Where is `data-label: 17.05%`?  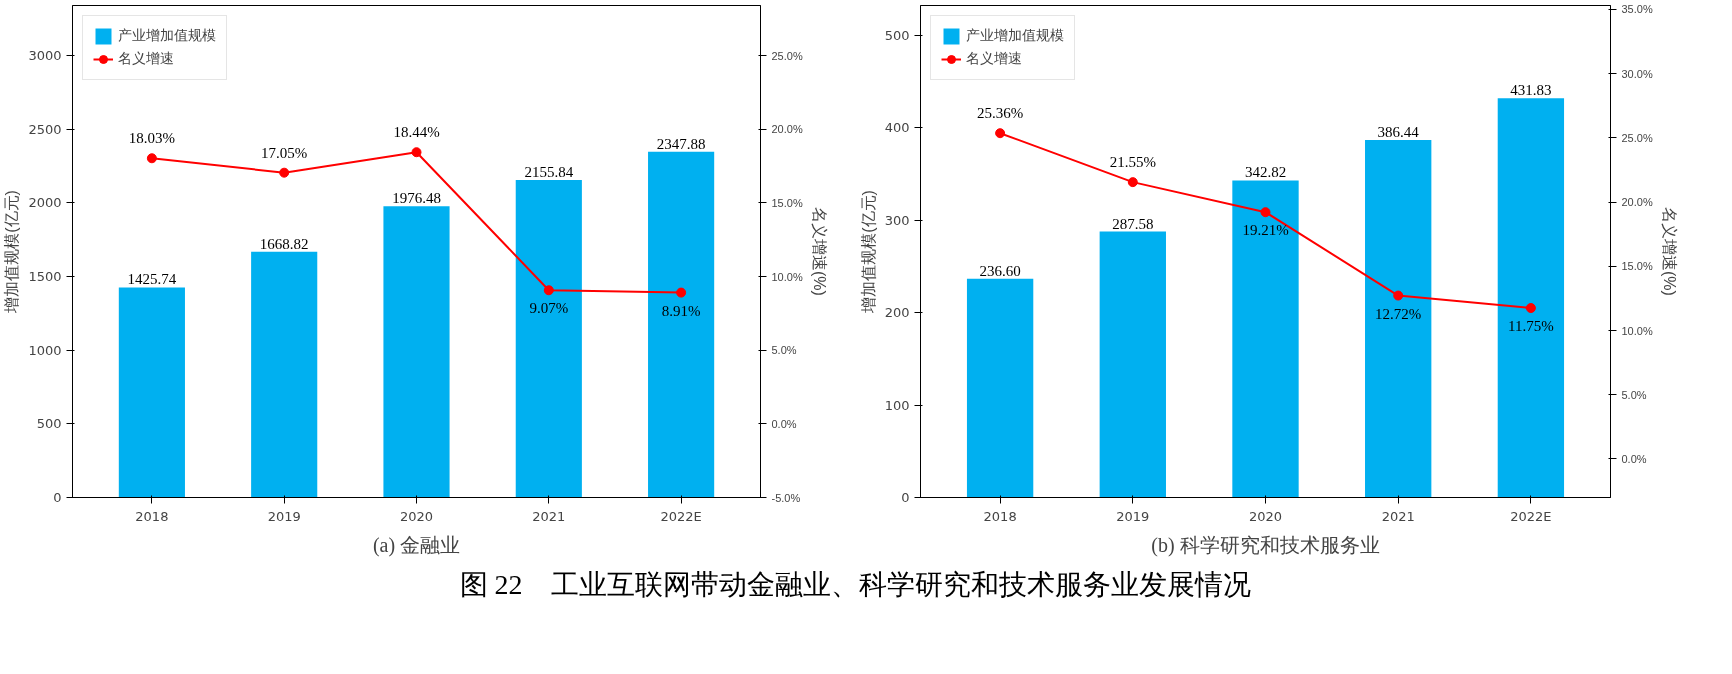 data-label: 17.05% is located at coordinates (284, 152).